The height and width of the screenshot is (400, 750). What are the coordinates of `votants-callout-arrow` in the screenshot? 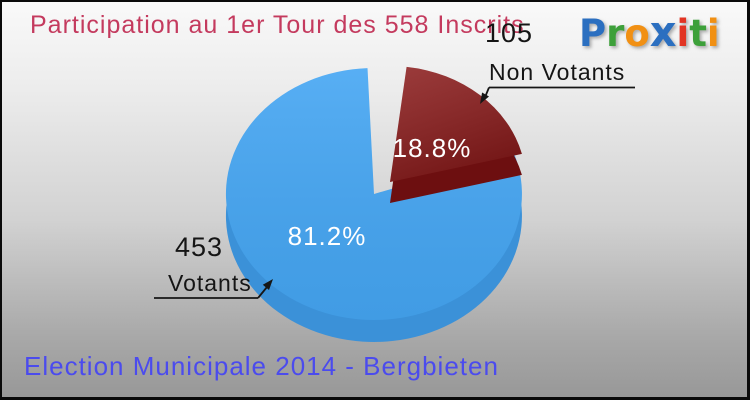 It's located at (211, 292).